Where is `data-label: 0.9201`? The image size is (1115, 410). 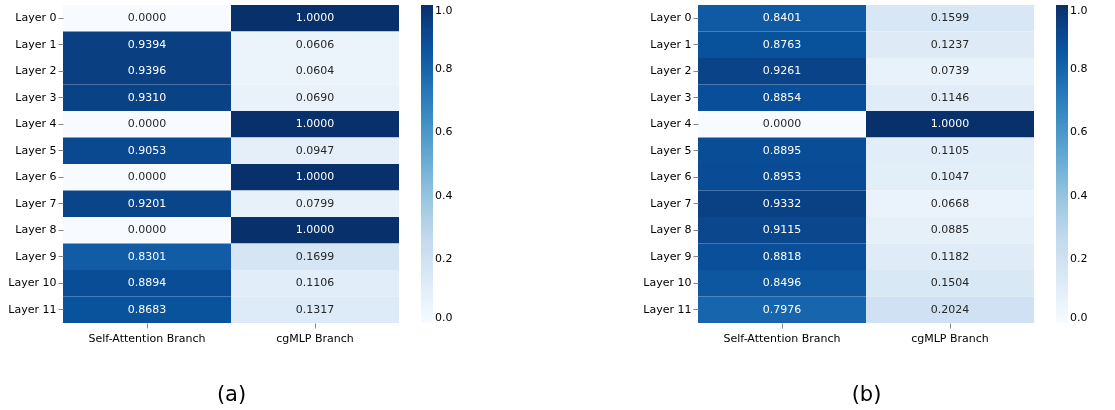
data-label: 0.9201 is located at coordinates (147, 203).